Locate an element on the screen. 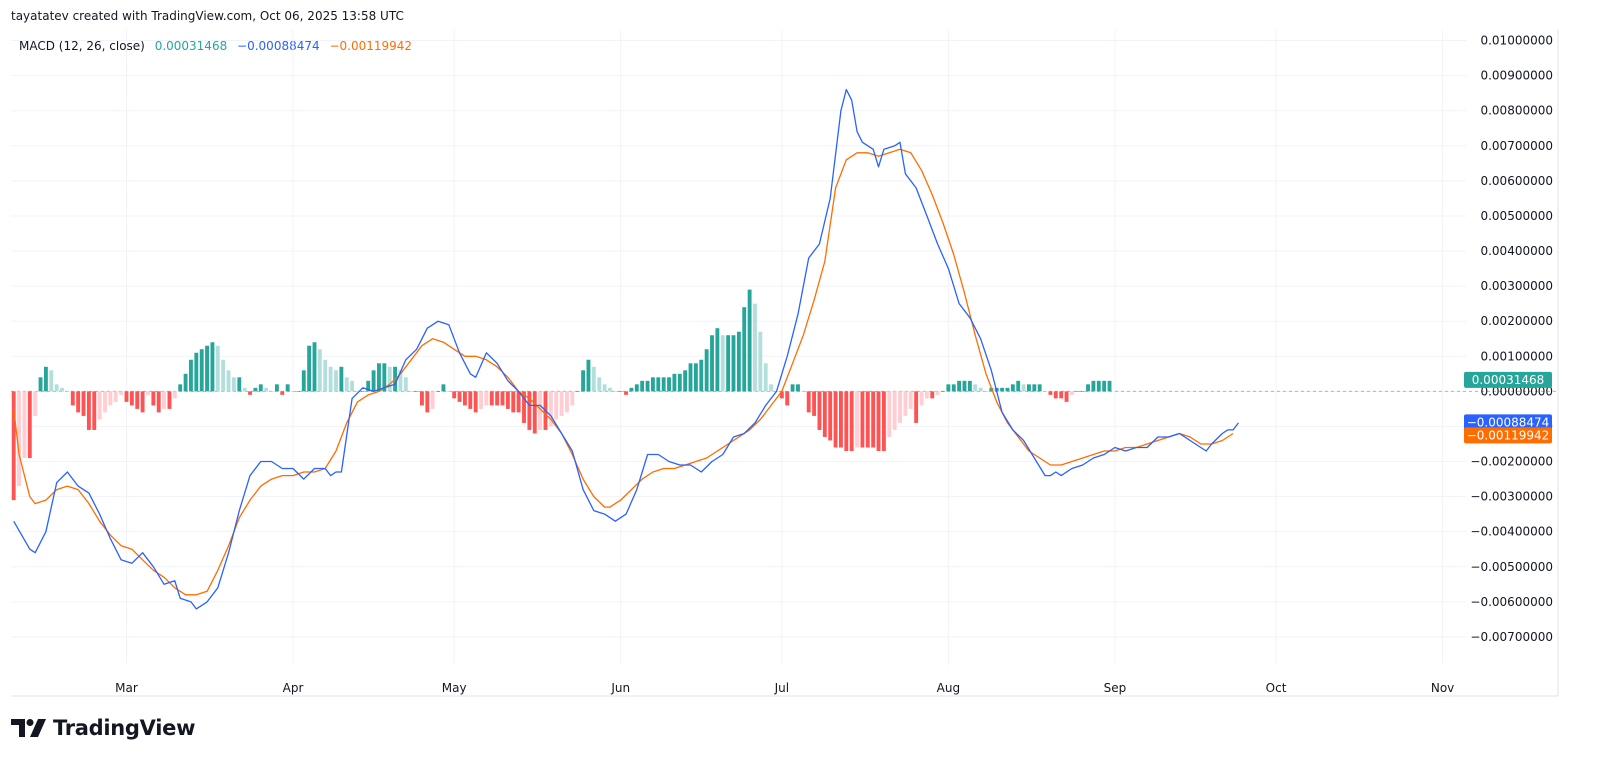  tradingview-logo-icon is located at coordinates (28, 728).